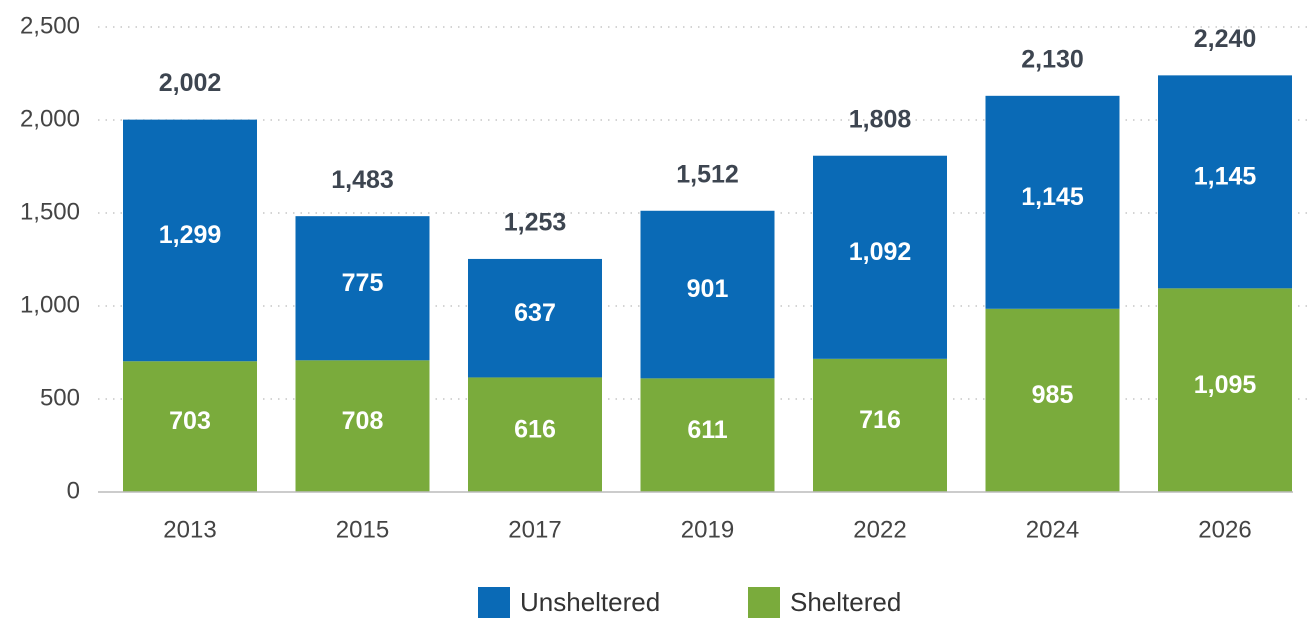 The height and width of the screenshot is (618, 1313). Describe the element at coordinates (535, 313) in the screenshot. I see `segment-label: 637` at that location.